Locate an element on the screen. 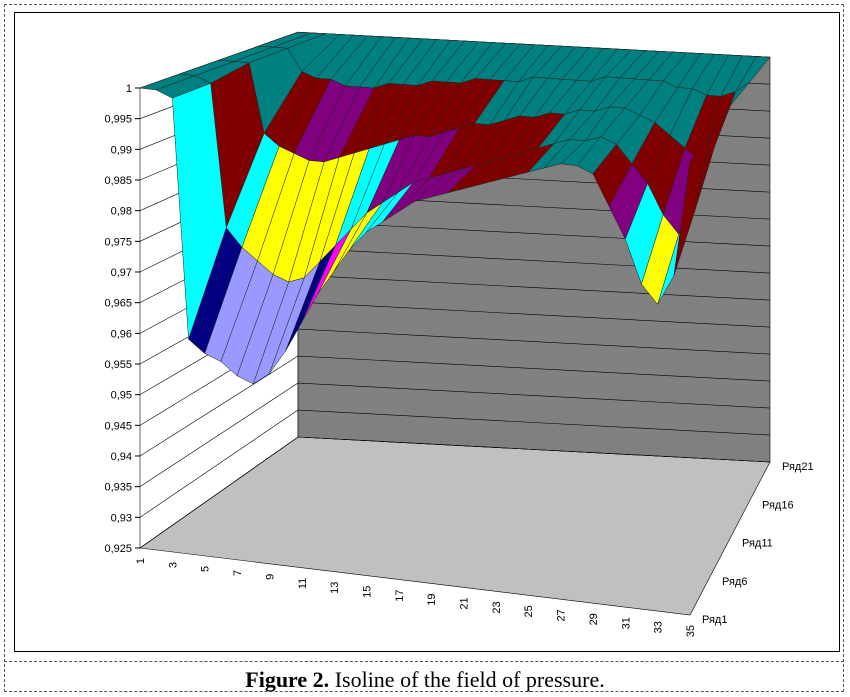  x-tick-label: 5 is located at coordinates (206, 569).